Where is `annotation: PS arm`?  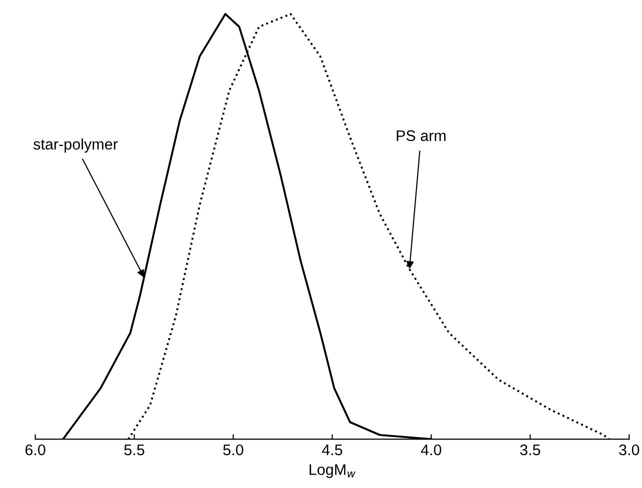 annotation: PS arm is located at coordinates (421, 136).